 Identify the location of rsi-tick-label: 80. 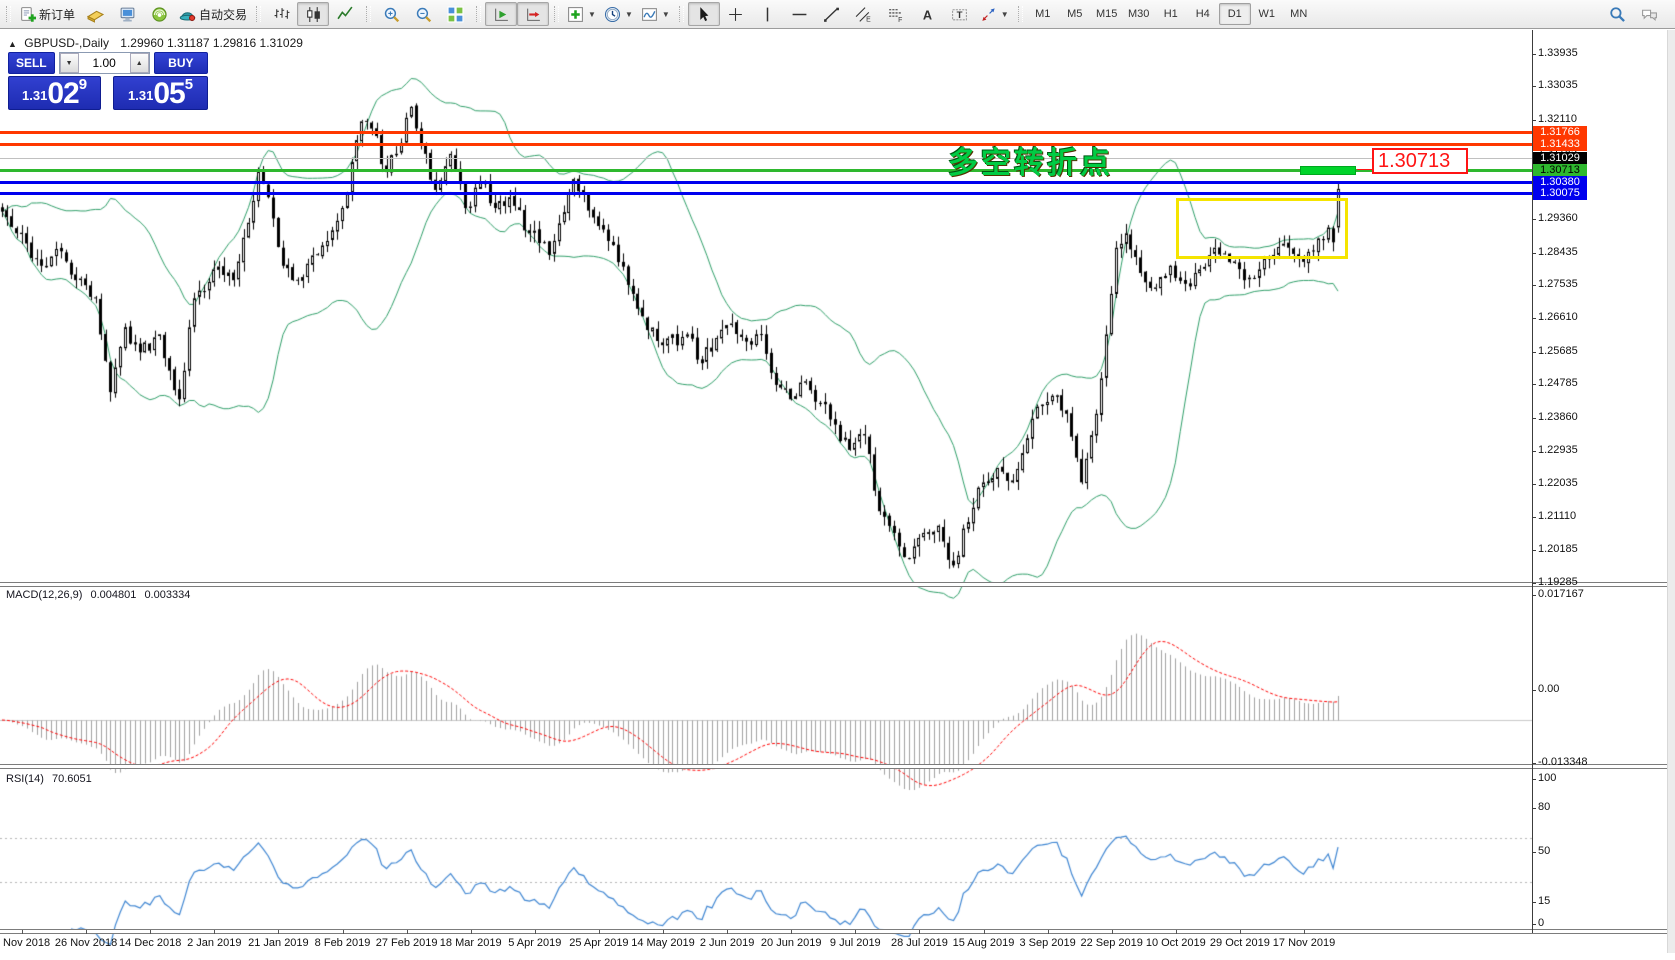
(1544, 807).